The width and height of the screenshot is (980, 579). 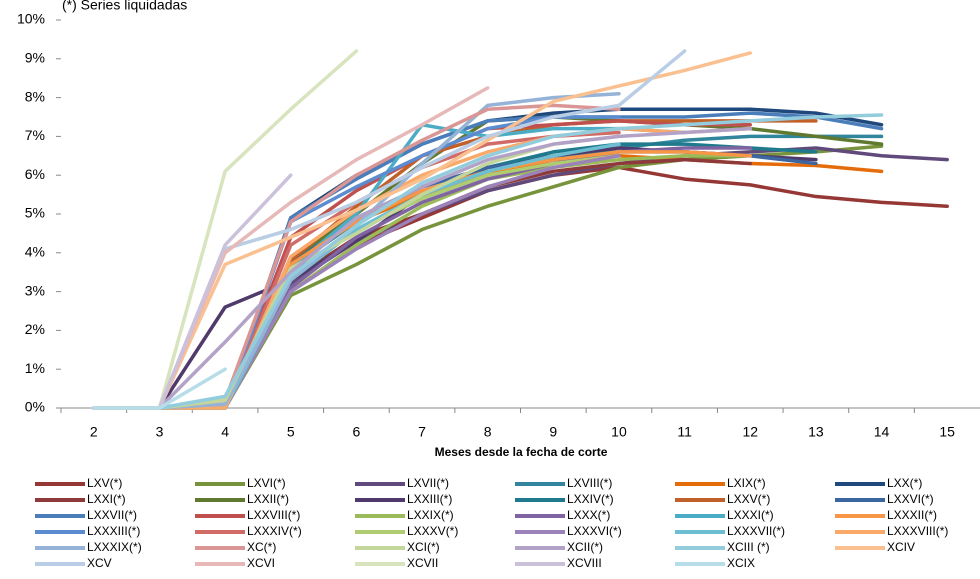 I want to click on legend-label: LXXIV(*), so click(x=590, y=499).